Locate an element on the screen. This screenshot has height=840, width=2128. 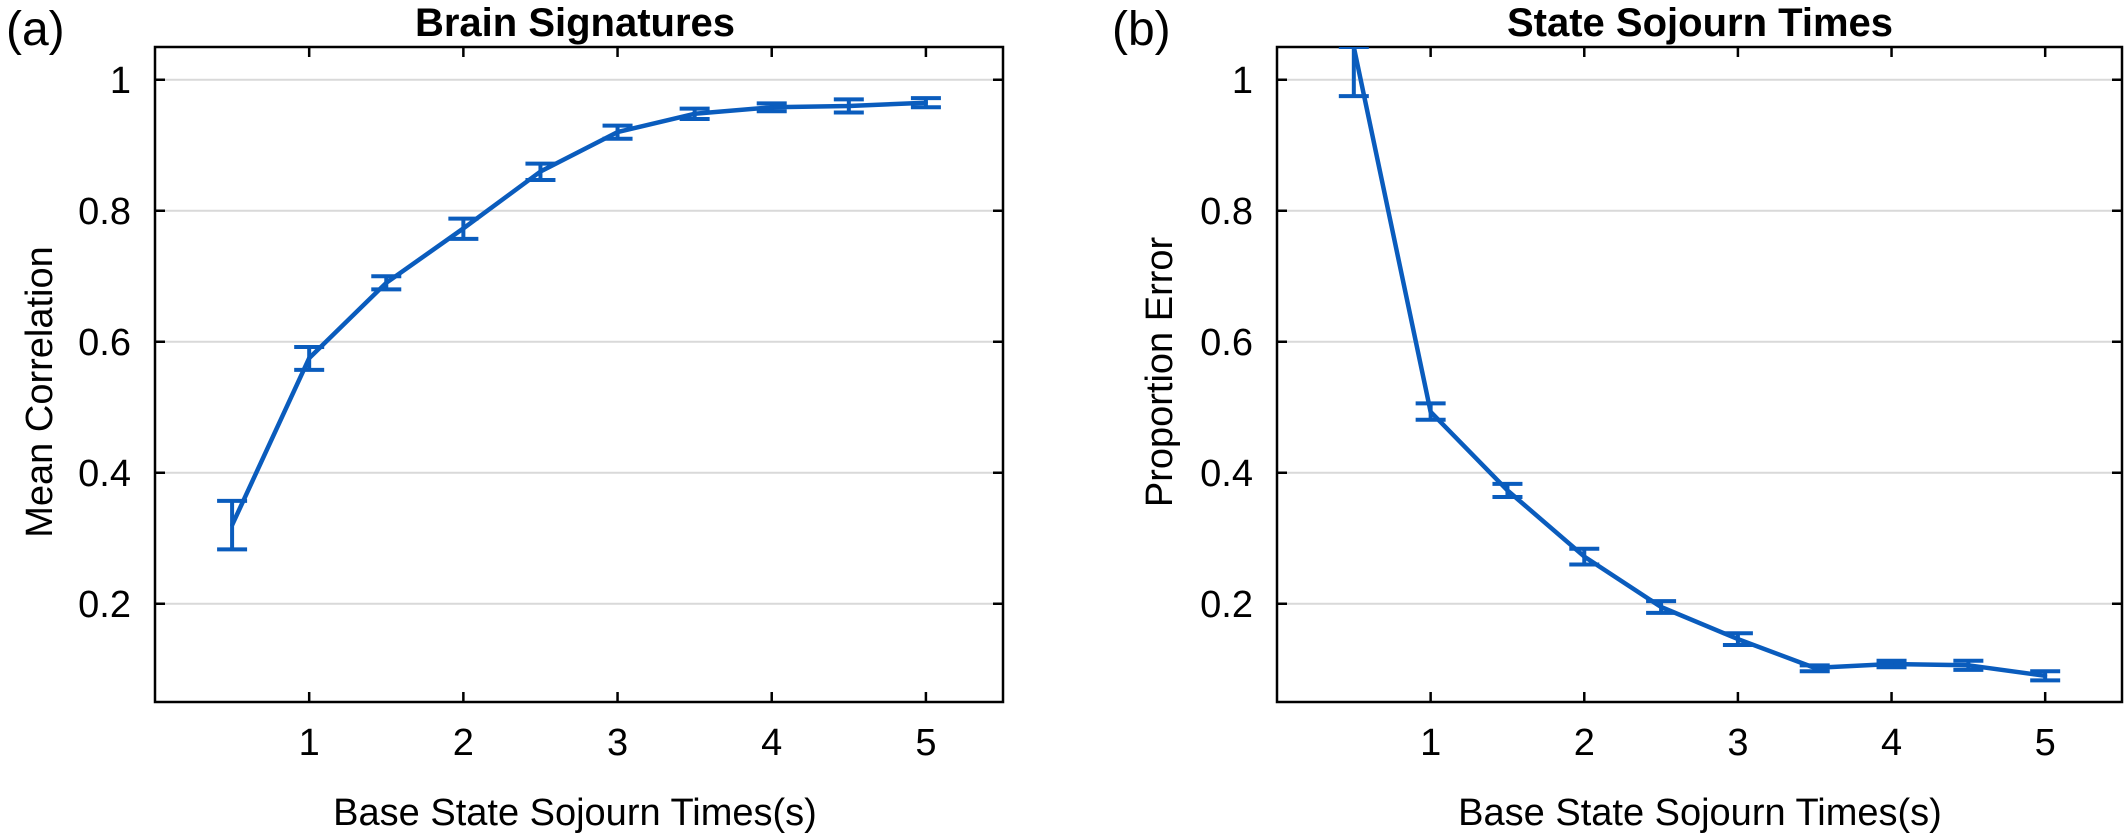
x-tick-label-a-1: 2 is located at coordinates (463, 743).